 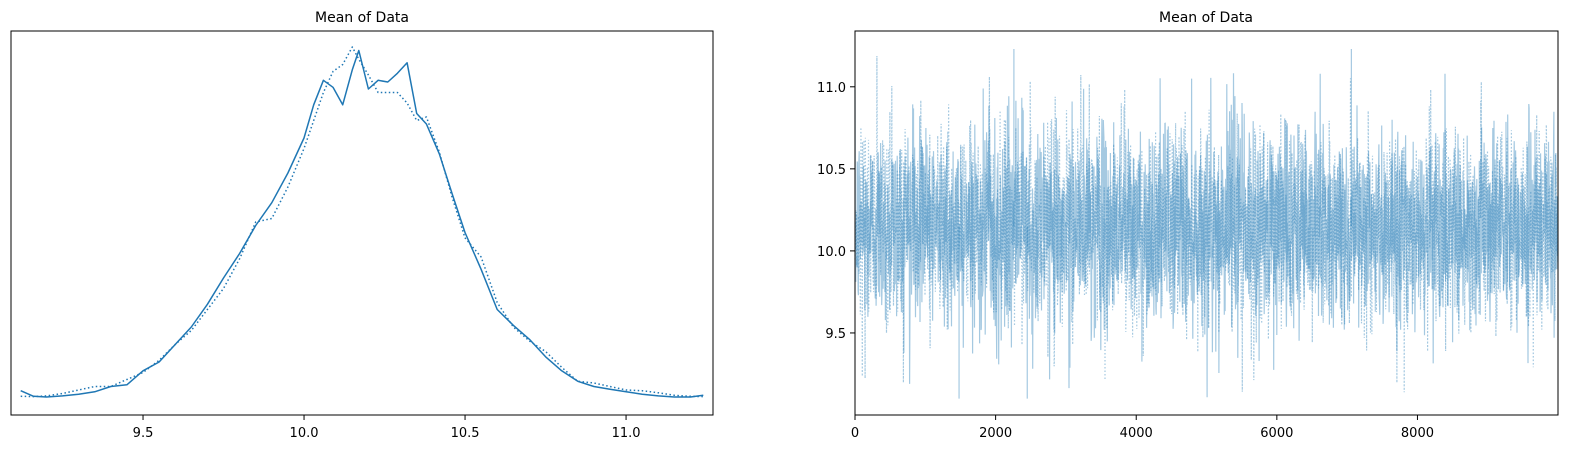 I want to click on x-tick-label: 2000, so click(x=995, y=433).